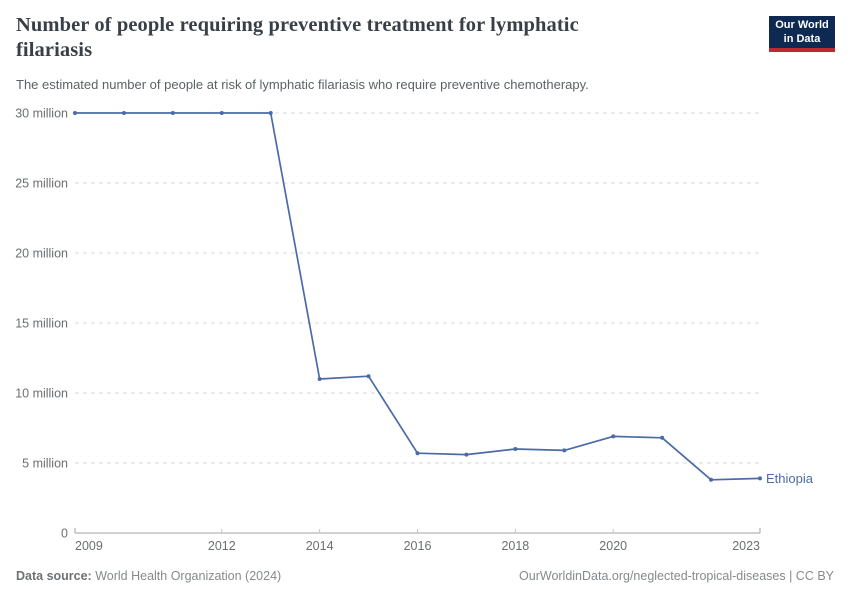 This screenshot has width=850, height=600. I want to click on y-axis-tick-label: 15 million, so click(41, 324).